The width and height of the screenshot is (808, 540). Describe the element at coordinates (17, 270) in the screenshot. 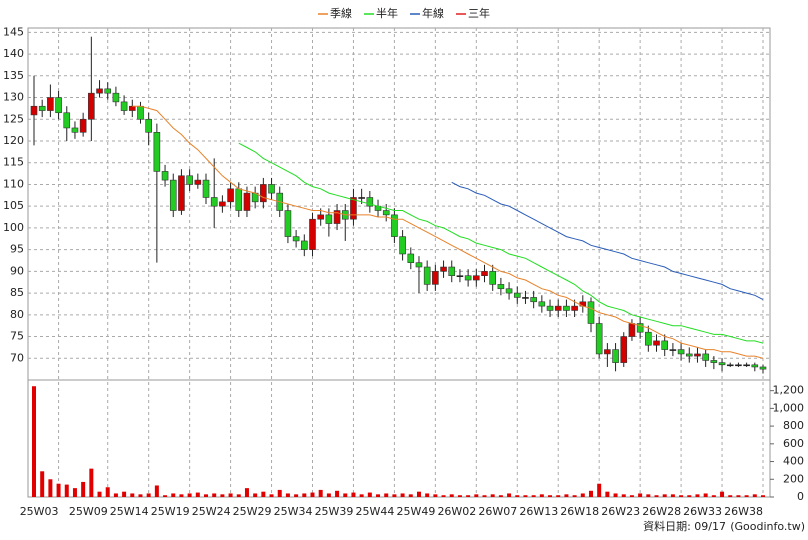

I see `y-tick-label: 90` at that location.